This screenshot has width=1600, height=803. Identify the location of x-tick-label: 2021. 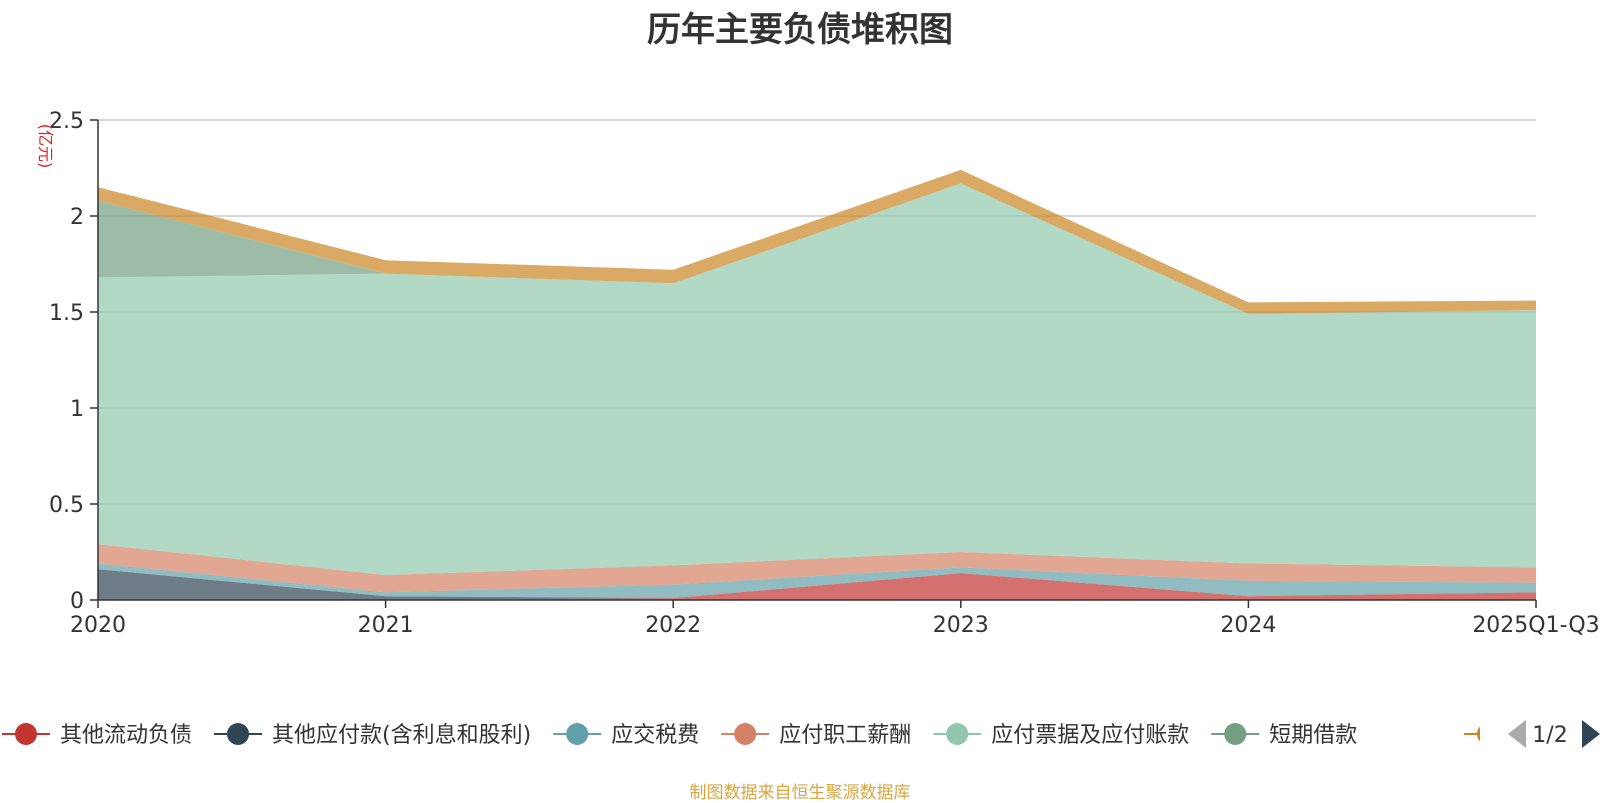
(386, 625).